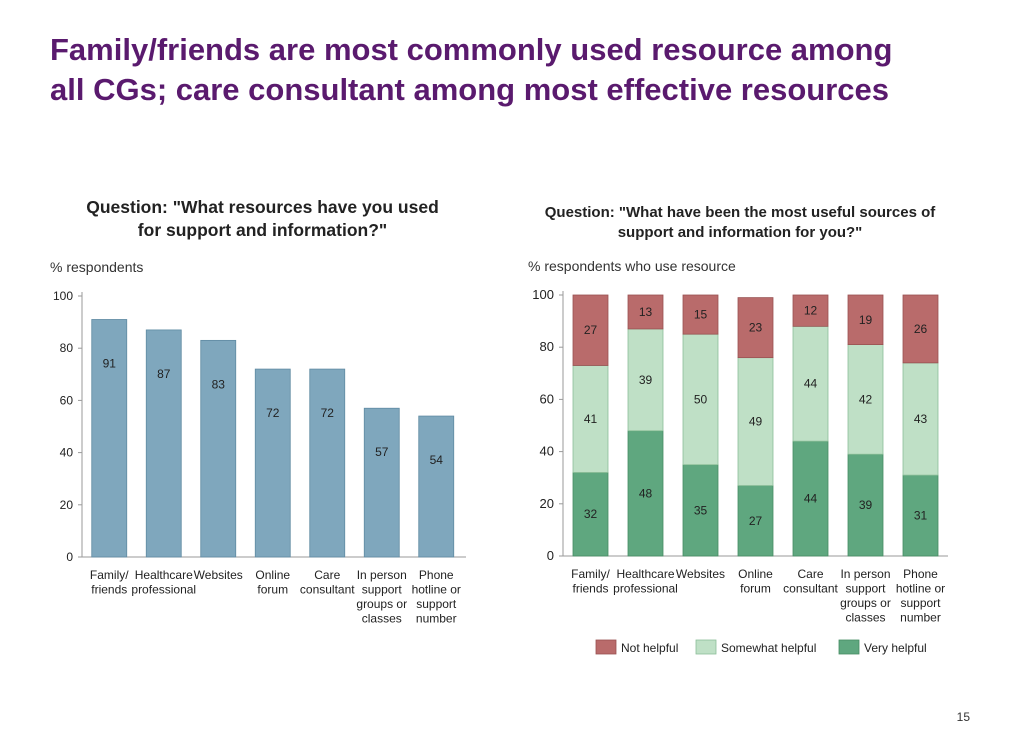 This screenshot has width=1024, height=732. Describe the element at coordinates (327, 575) in the screenshot. I see `left-chart-category-label: Care` at that location.